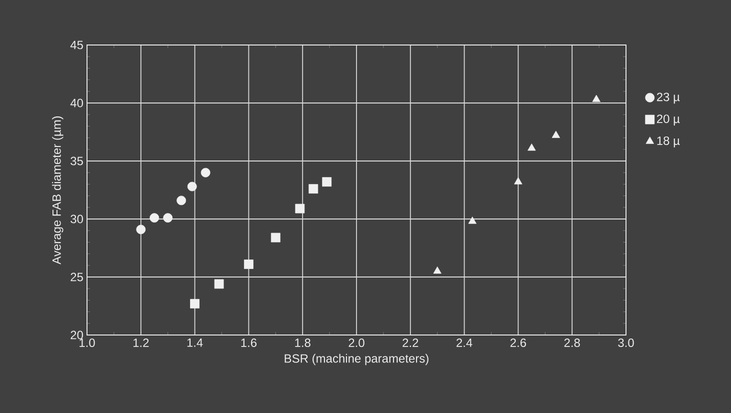 This screenshot has height=413, width=731. I want to click on x-tick-label: 1.8, so click(302, 343).